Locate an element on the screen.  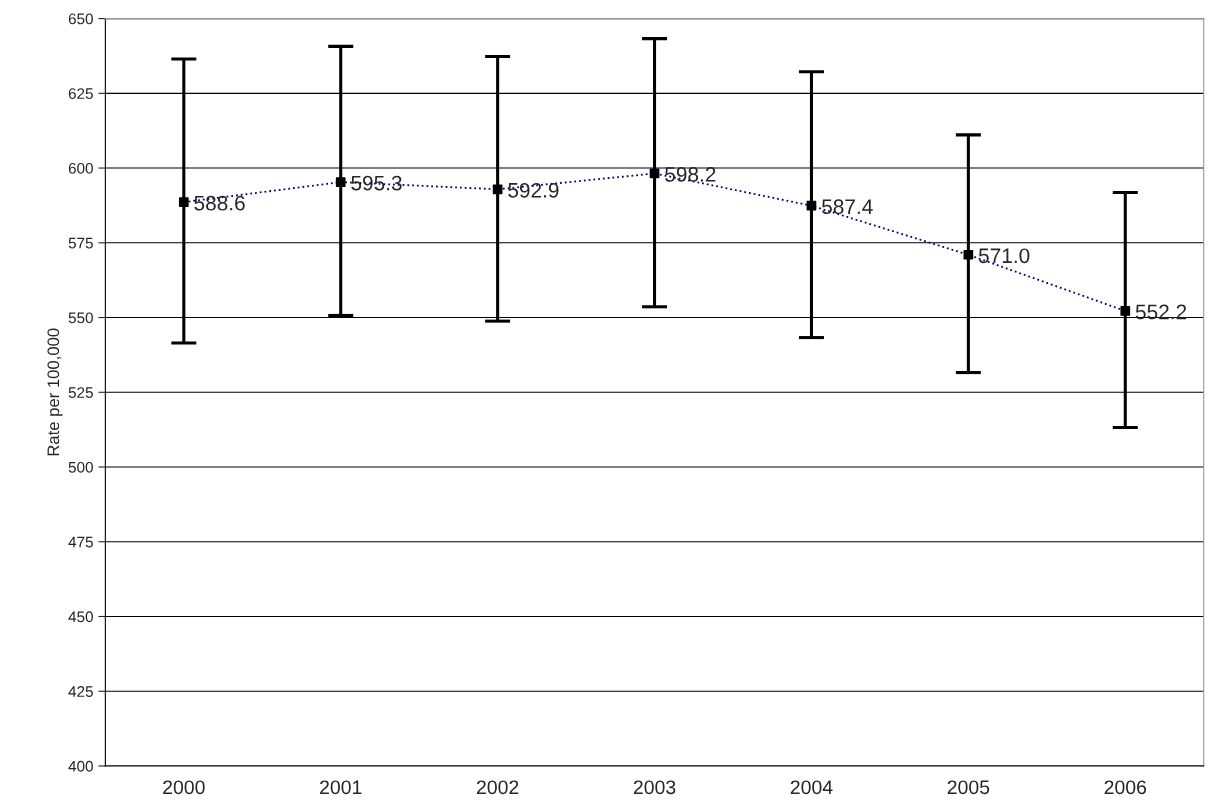
x-tick-label: 2002 is located at coordinates (497, 787).